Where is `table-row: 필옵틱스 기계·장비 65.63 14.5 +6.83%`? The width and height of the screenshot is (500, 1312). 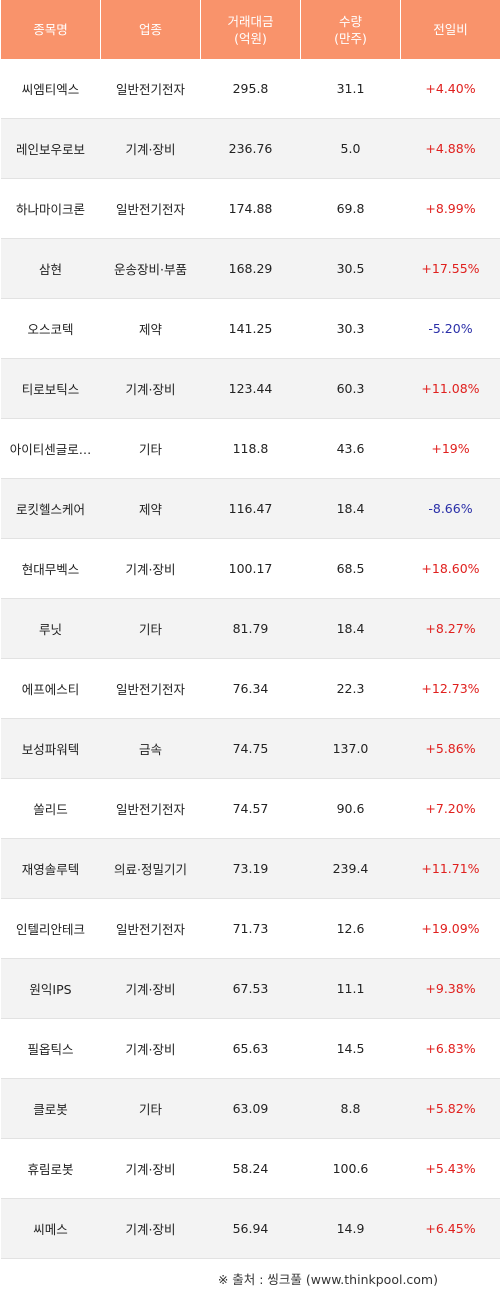
table-row: 필옵틱스 기계·장비 65.63 14.5 +6.83% is located at coordinates (250, 1048).